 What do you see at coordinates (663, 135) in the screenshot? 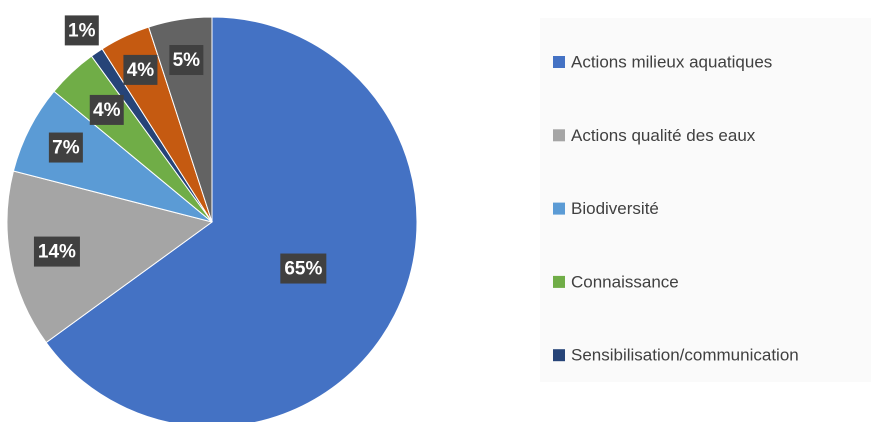
I see `legend-label: Actions qualité des eaux` at bounding box center [663, 135].